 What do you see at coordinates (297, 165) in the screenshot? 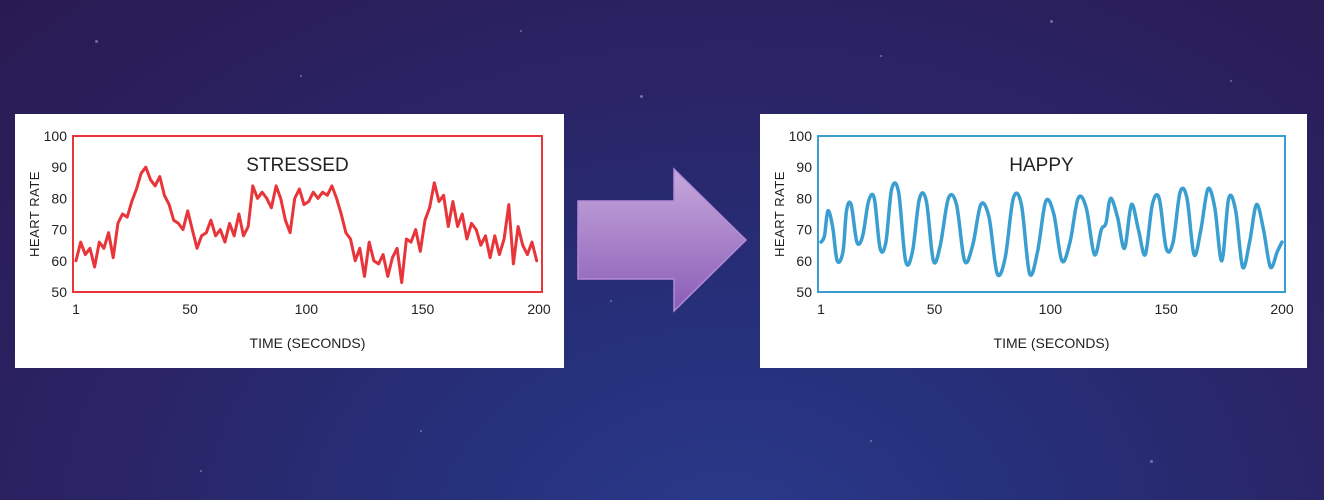
I see `chart-title: STRESSED` at bounding box center [297, 165].